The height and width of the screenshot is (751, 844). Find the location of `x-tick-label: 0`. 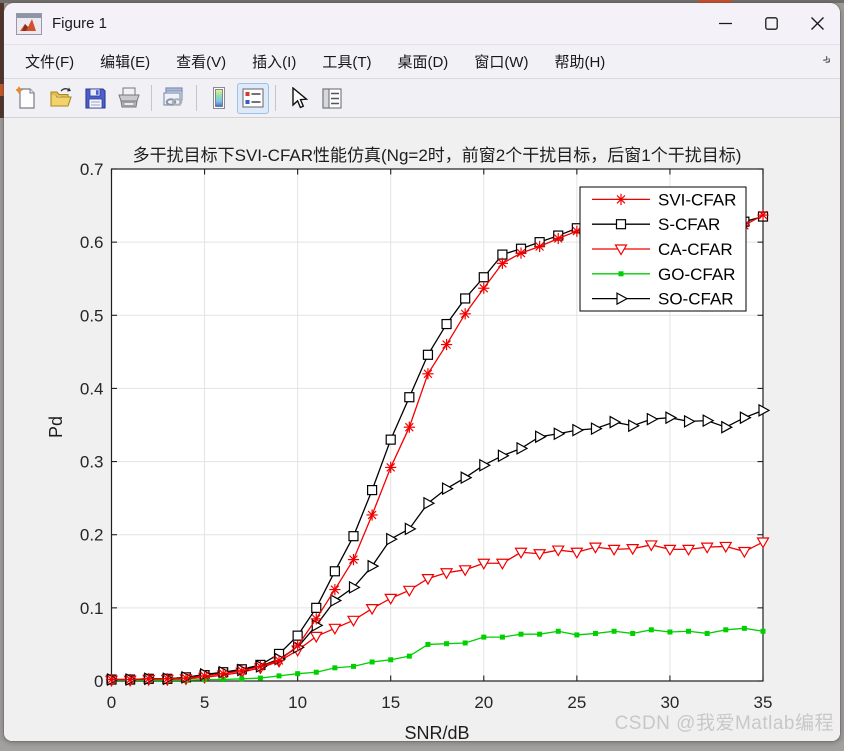

x-tick-label: 0 is located at coordinates (111, 702).